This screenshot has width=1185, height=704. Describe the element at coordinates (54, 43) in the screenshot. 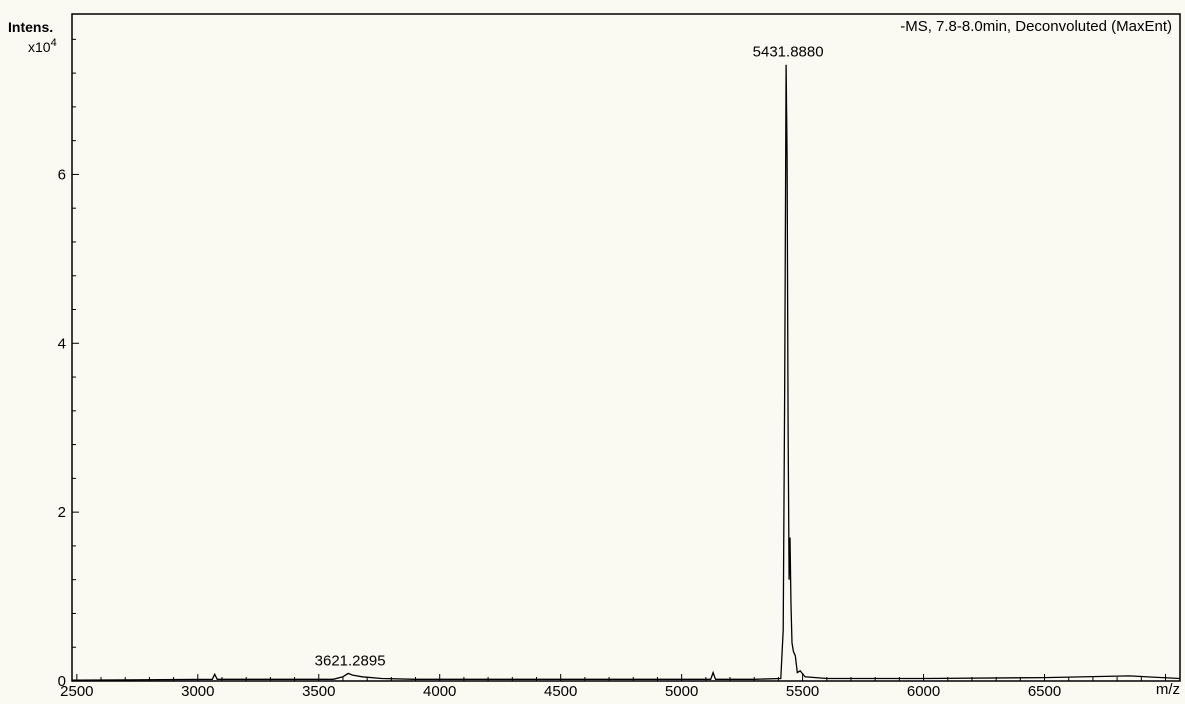

I see `y-multiplier-exponent: 4` at that location.